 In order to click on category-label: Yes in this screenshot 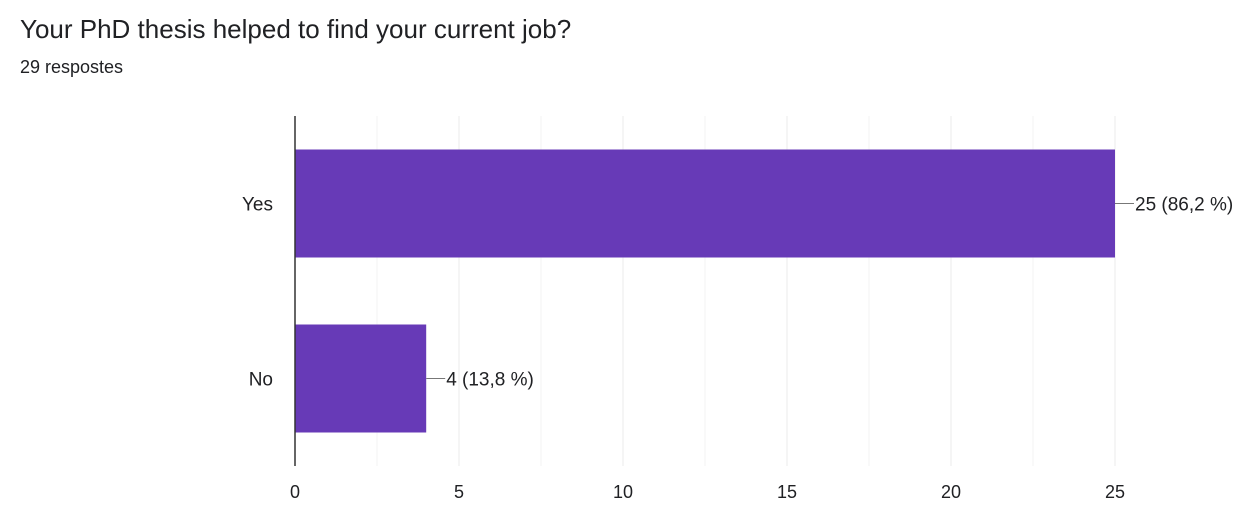, I will do `click(257, 205)`.